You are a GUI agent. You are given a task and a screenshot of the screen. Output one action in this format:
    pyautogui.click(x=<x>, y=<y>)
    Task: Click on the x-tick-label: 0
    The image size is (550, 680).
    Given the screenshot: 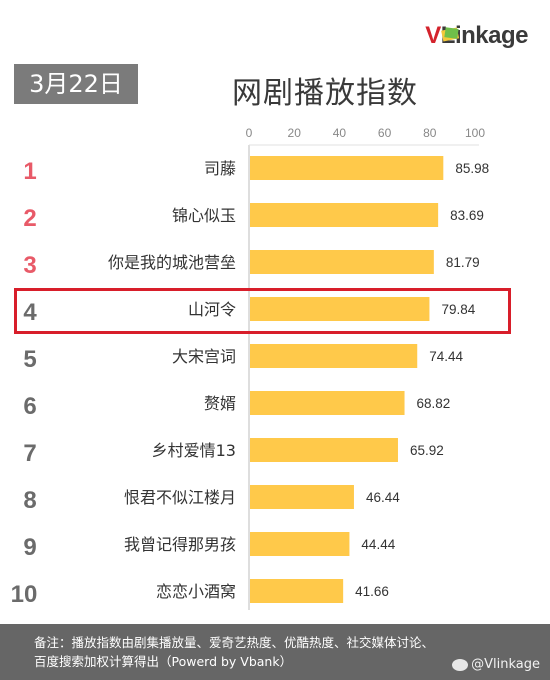 What is the action you would take?
    pyautogui.click(x=249, y=133)
    